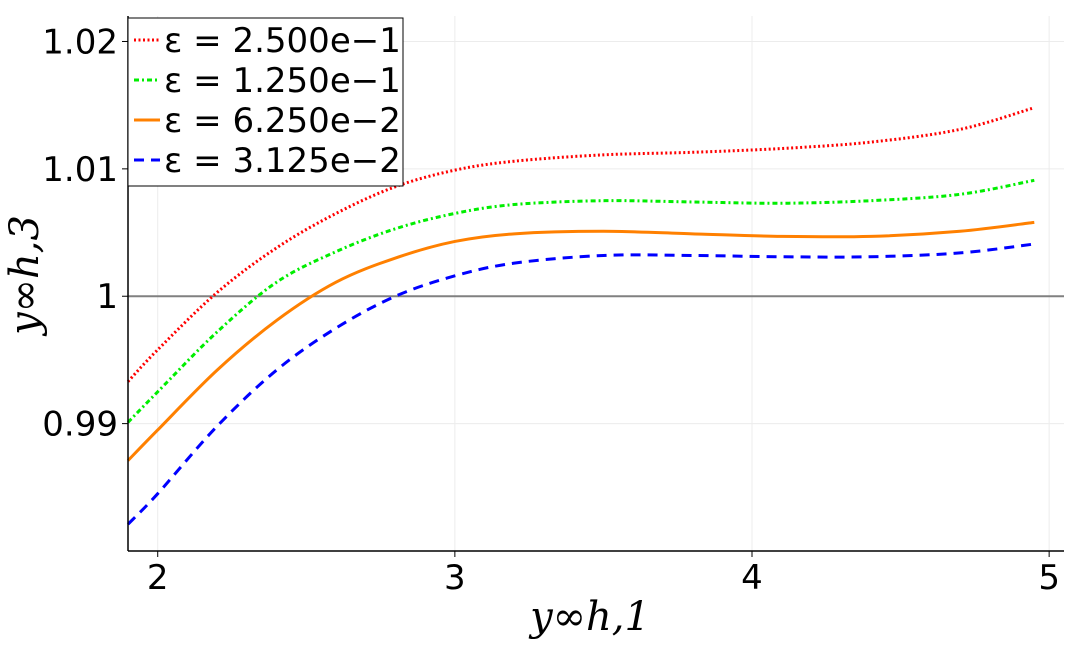 Image resolution: width=1084 pixels, height=645 pixels. Describe the element at coordinates (80, 42) in the screenshot. I see `y-tick-label: 1.02` at that location.